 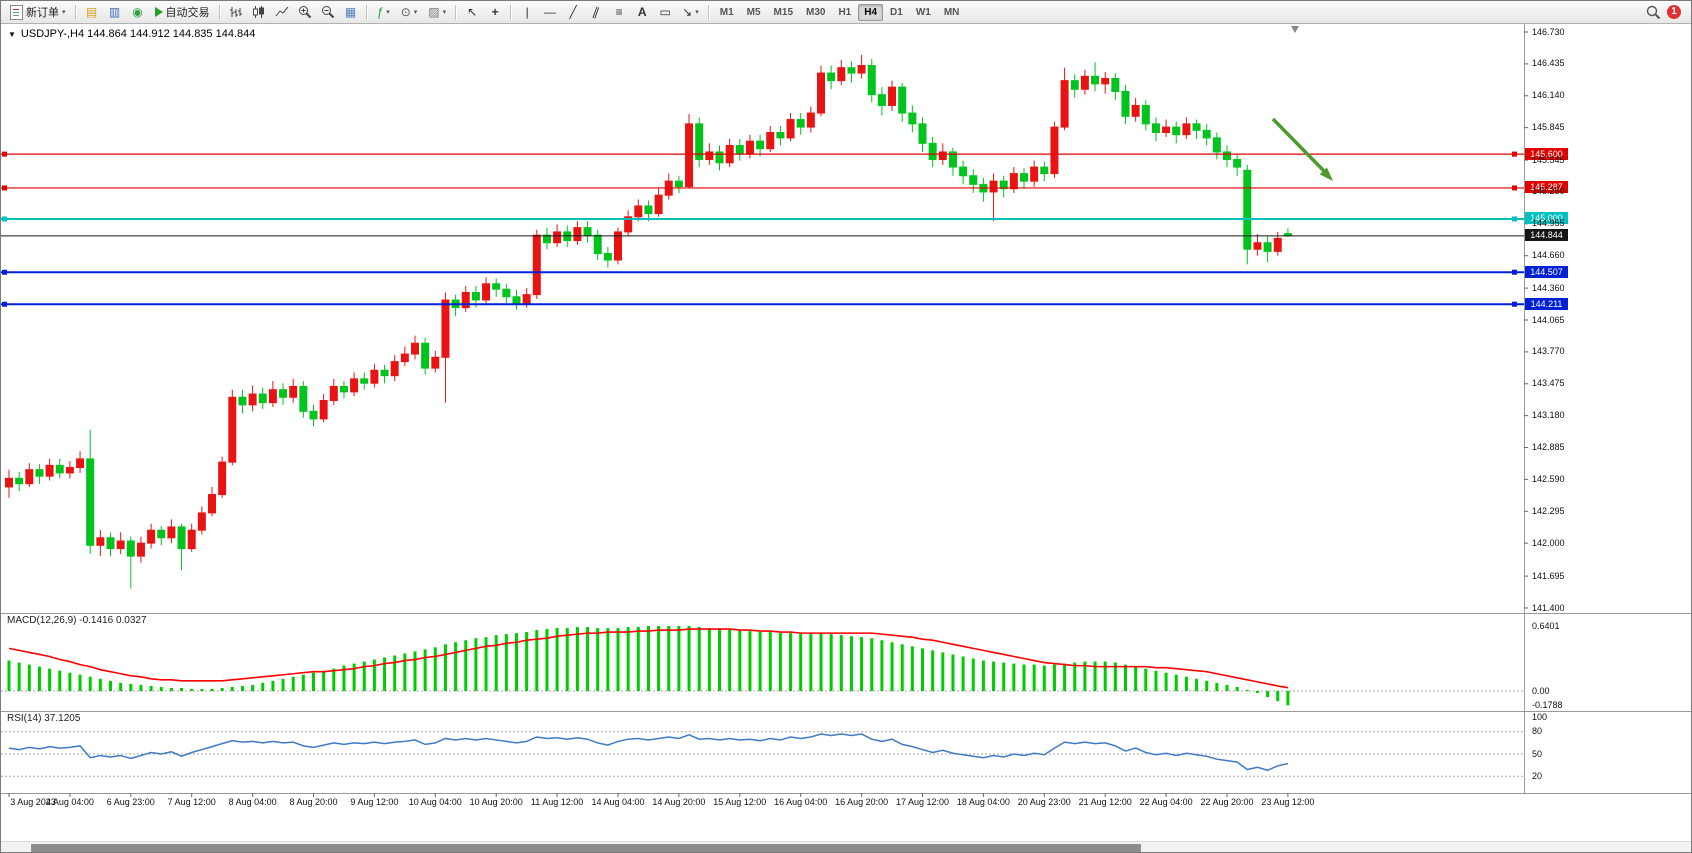 I want to click on tile-windows-button: ▦, so click(x=351, y=12).